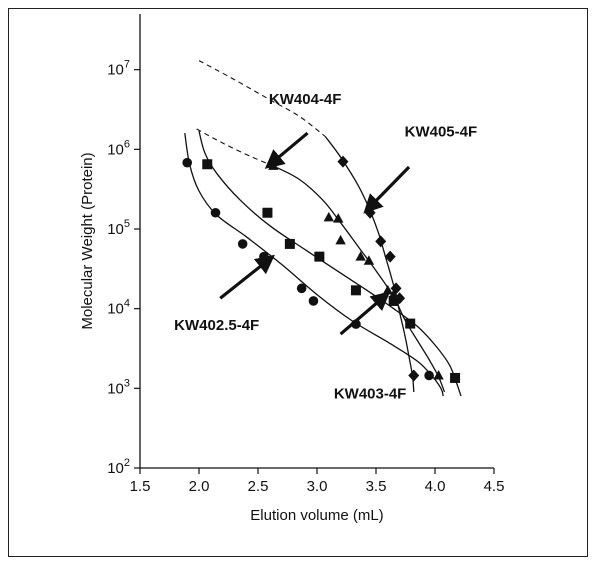  Describe the element at coordinates (286, 150) in the screenshot. I see `annotation-arrow-kw404-4f` at that location.